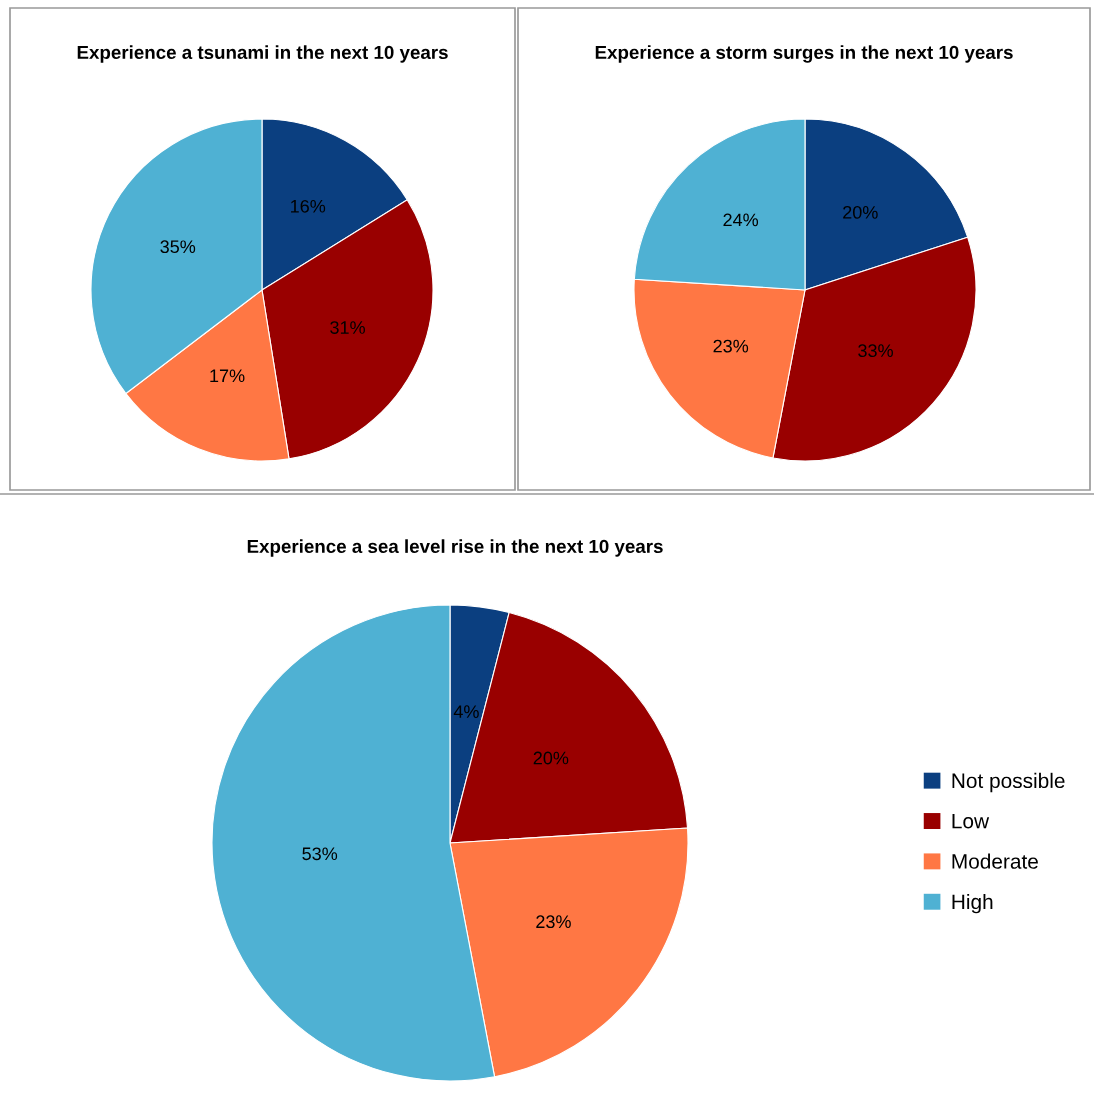 The height and width of the screenshot is (1106, 1094). What do you see at coordinates (995, 861) in the screenshot?
I see `legend-label: Moderate` at bounding box center [995, 861].